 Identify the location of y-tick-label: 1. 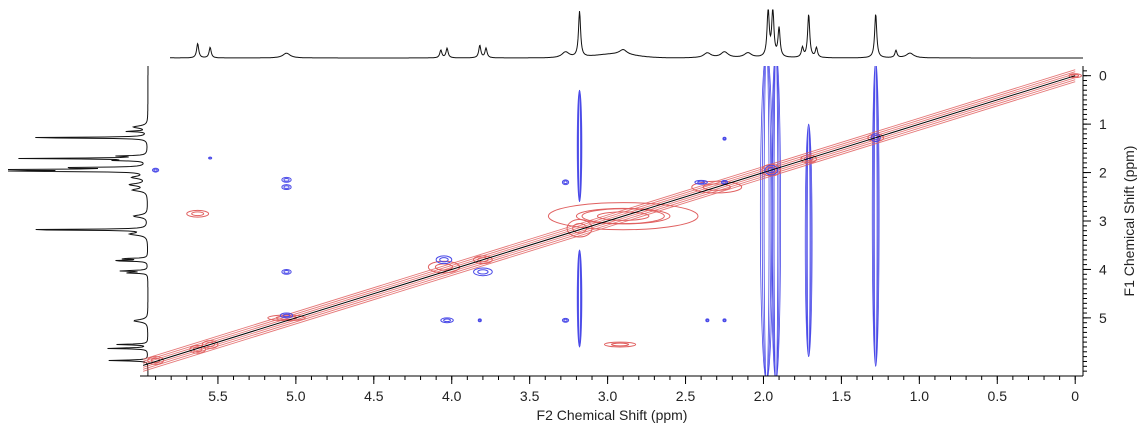
(1103, 124).